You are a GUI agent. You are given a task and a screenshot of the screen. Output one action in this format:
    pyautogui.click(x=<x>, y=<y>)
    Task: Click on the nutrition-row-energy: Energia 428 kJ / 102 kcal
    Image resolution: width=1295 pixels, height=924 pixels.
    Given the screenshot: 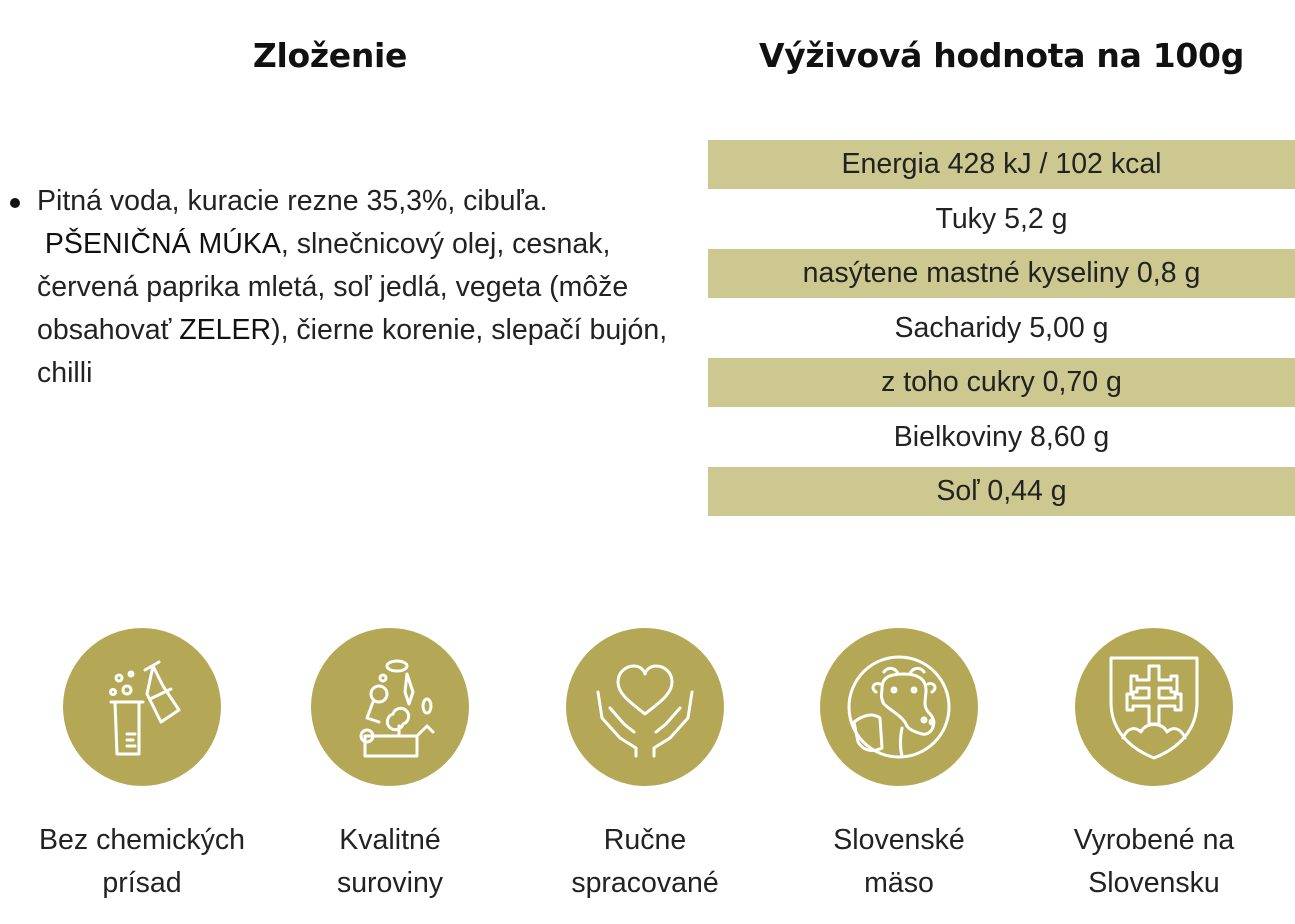 What is the action you would take?
    pyautogui.click(x=1001, y=164)
    